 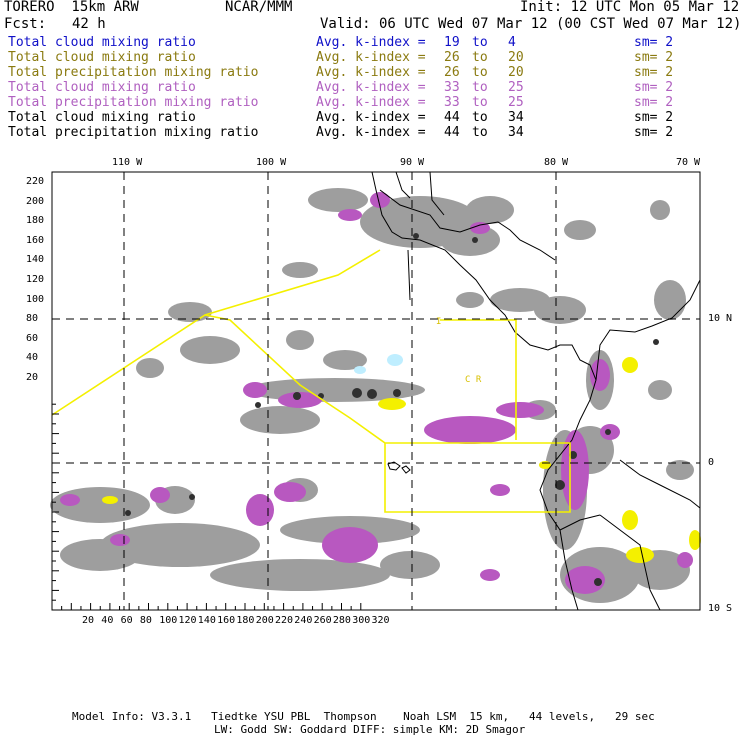 I want to click on bottom-axis-tick-label: 180, so click(x=245, y=620).